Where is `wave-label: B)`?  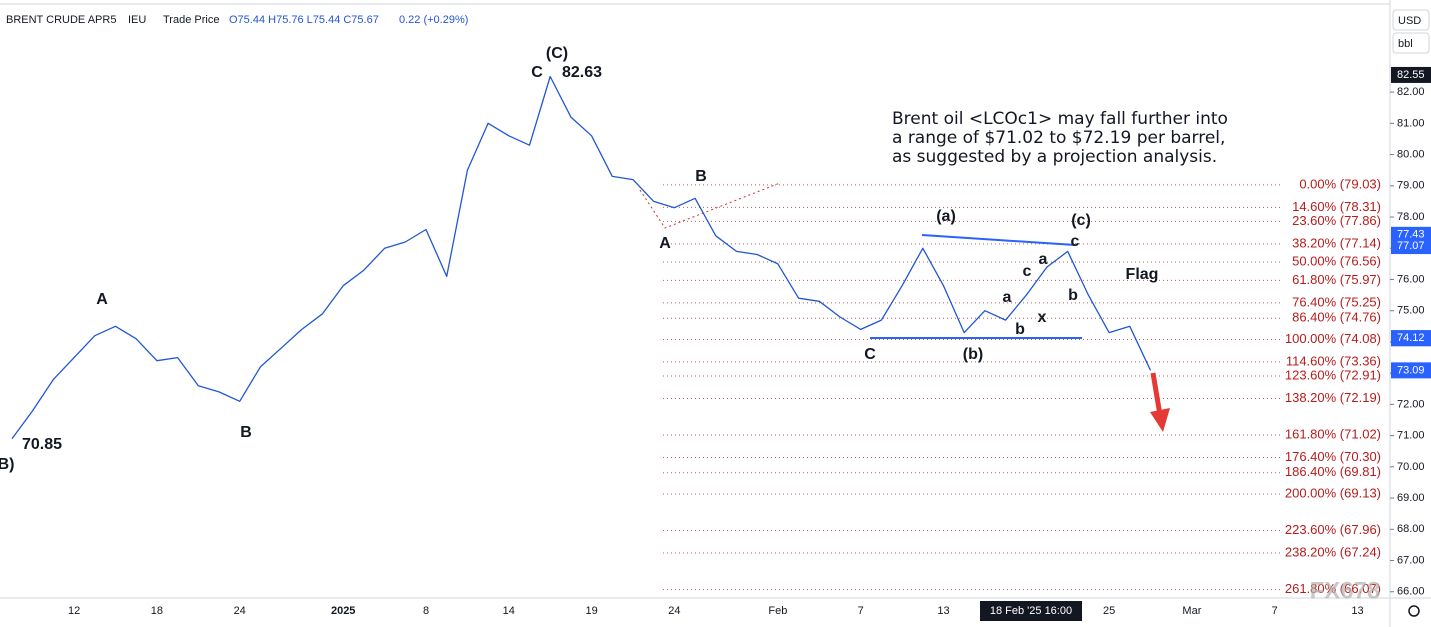 wave-label: B) is located at coordinates (7, 464).